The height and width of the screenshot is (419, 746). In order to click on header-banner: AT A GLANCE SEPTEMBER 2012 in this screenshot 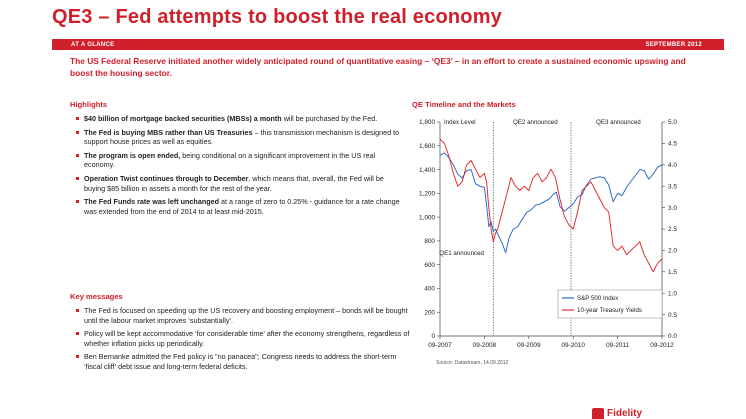, I will do `click(388, 44)`.